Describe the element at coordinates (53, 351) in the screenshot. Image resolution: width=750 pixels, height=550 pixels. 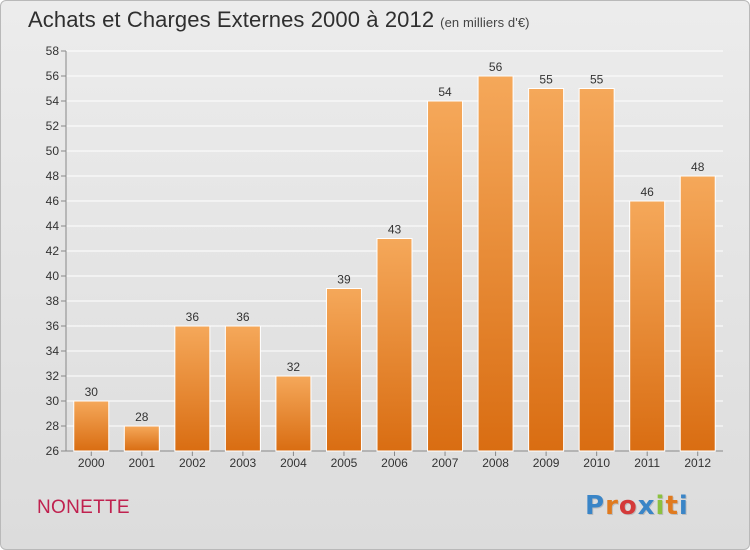
I see `y-tick-label: 34` at that location.